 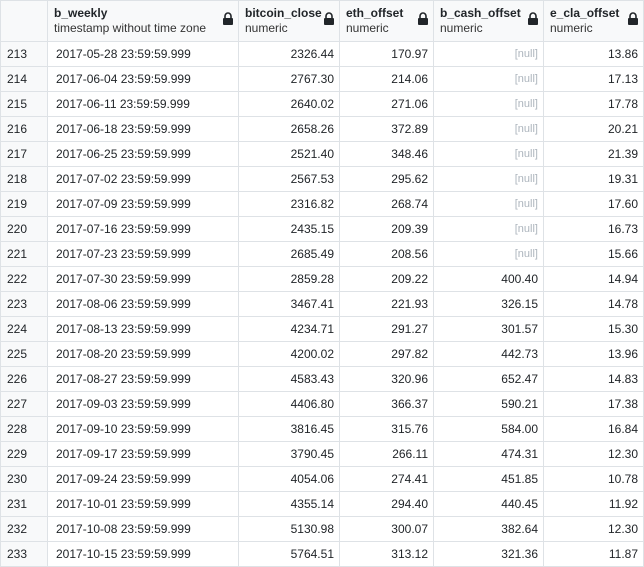 What do you see at coordinates (593, 229) in the screenshot?
I see `cell-numeric: 16.73` at bounding box center [593, 229].